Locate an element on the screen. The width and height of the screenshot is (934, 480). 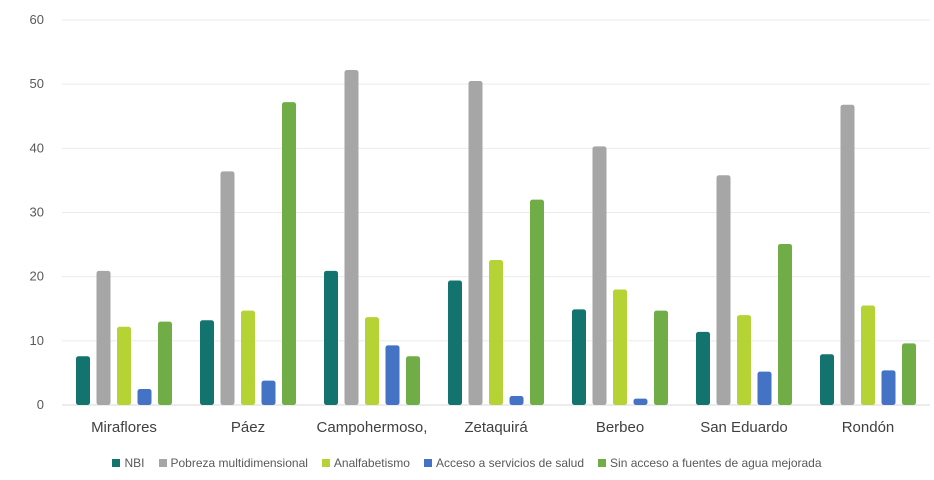
y-tick-label: 60 is located at coordinates (37, 19).